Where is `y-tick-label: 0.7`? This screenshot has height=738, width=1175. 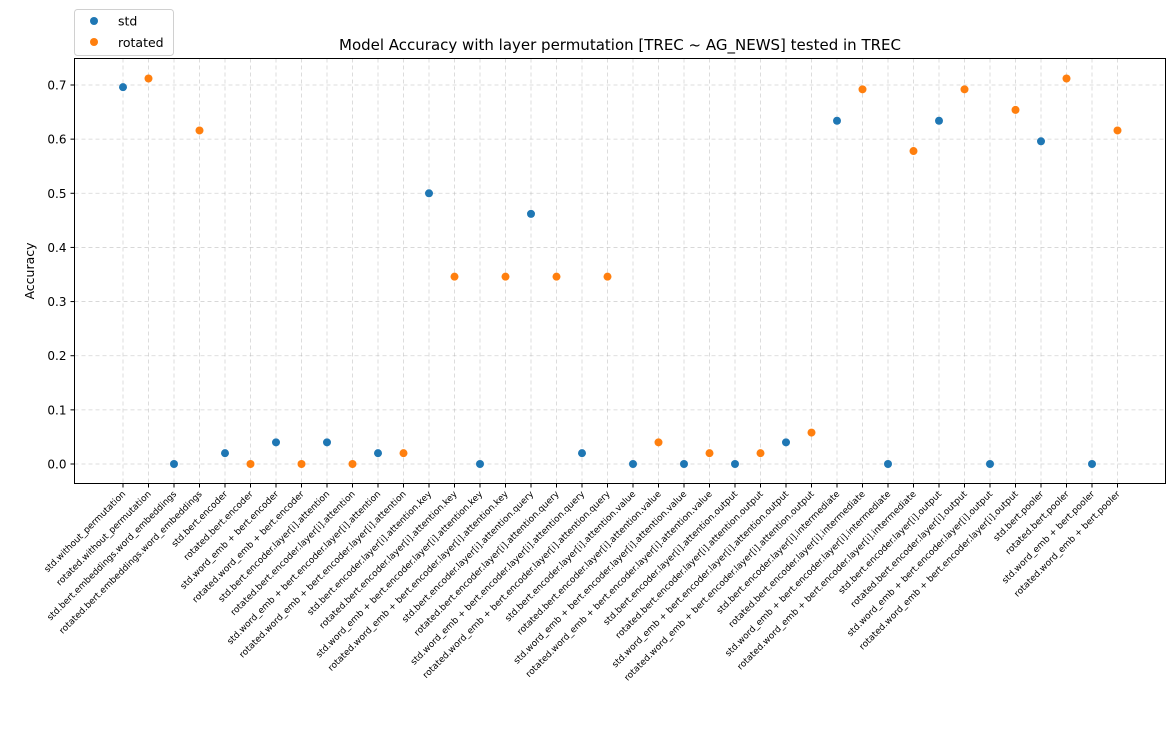 y-tick-label: 0.7 is located at coordinates (56, 86).